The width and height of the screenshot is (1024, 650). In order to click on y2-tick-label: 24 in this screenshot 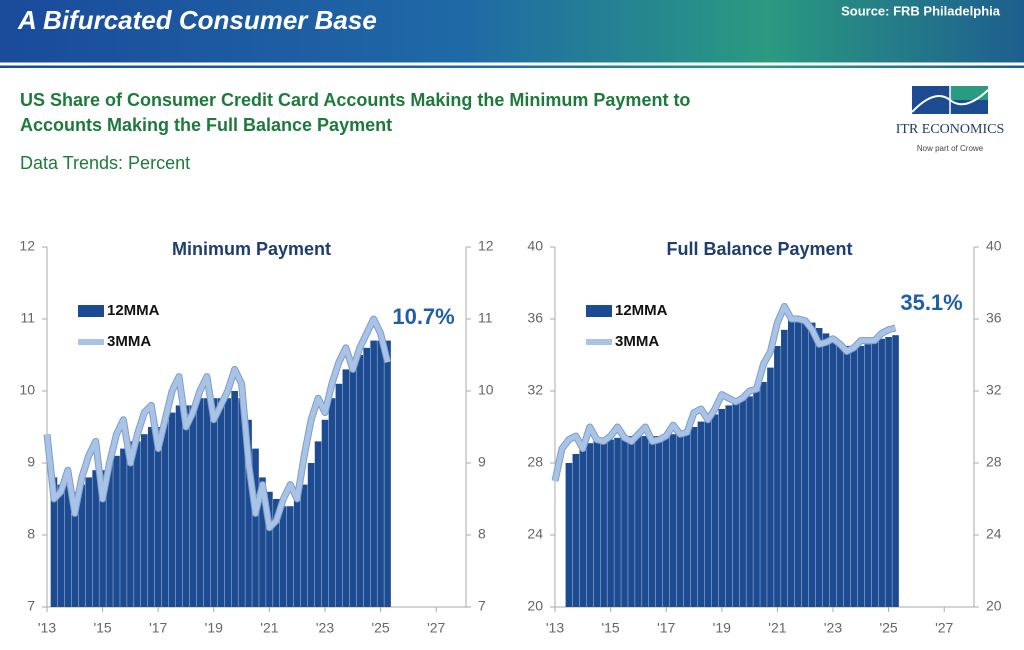, I will do `click(994, 534)`.